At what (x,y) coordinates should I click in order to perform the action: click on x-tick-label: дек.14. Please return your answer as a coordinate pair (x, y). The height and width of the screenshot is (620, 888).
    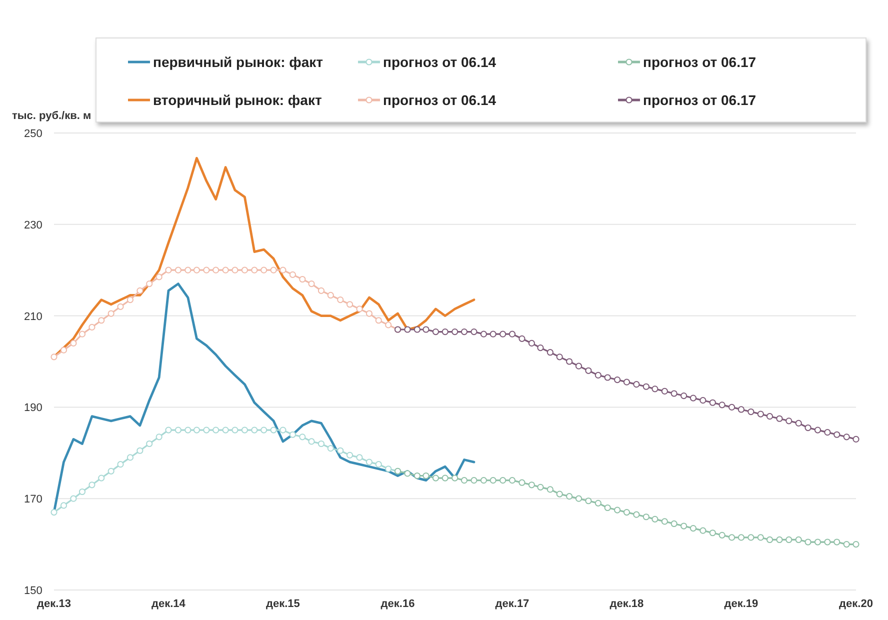
    Looking at the image, I should click on (169, 604).